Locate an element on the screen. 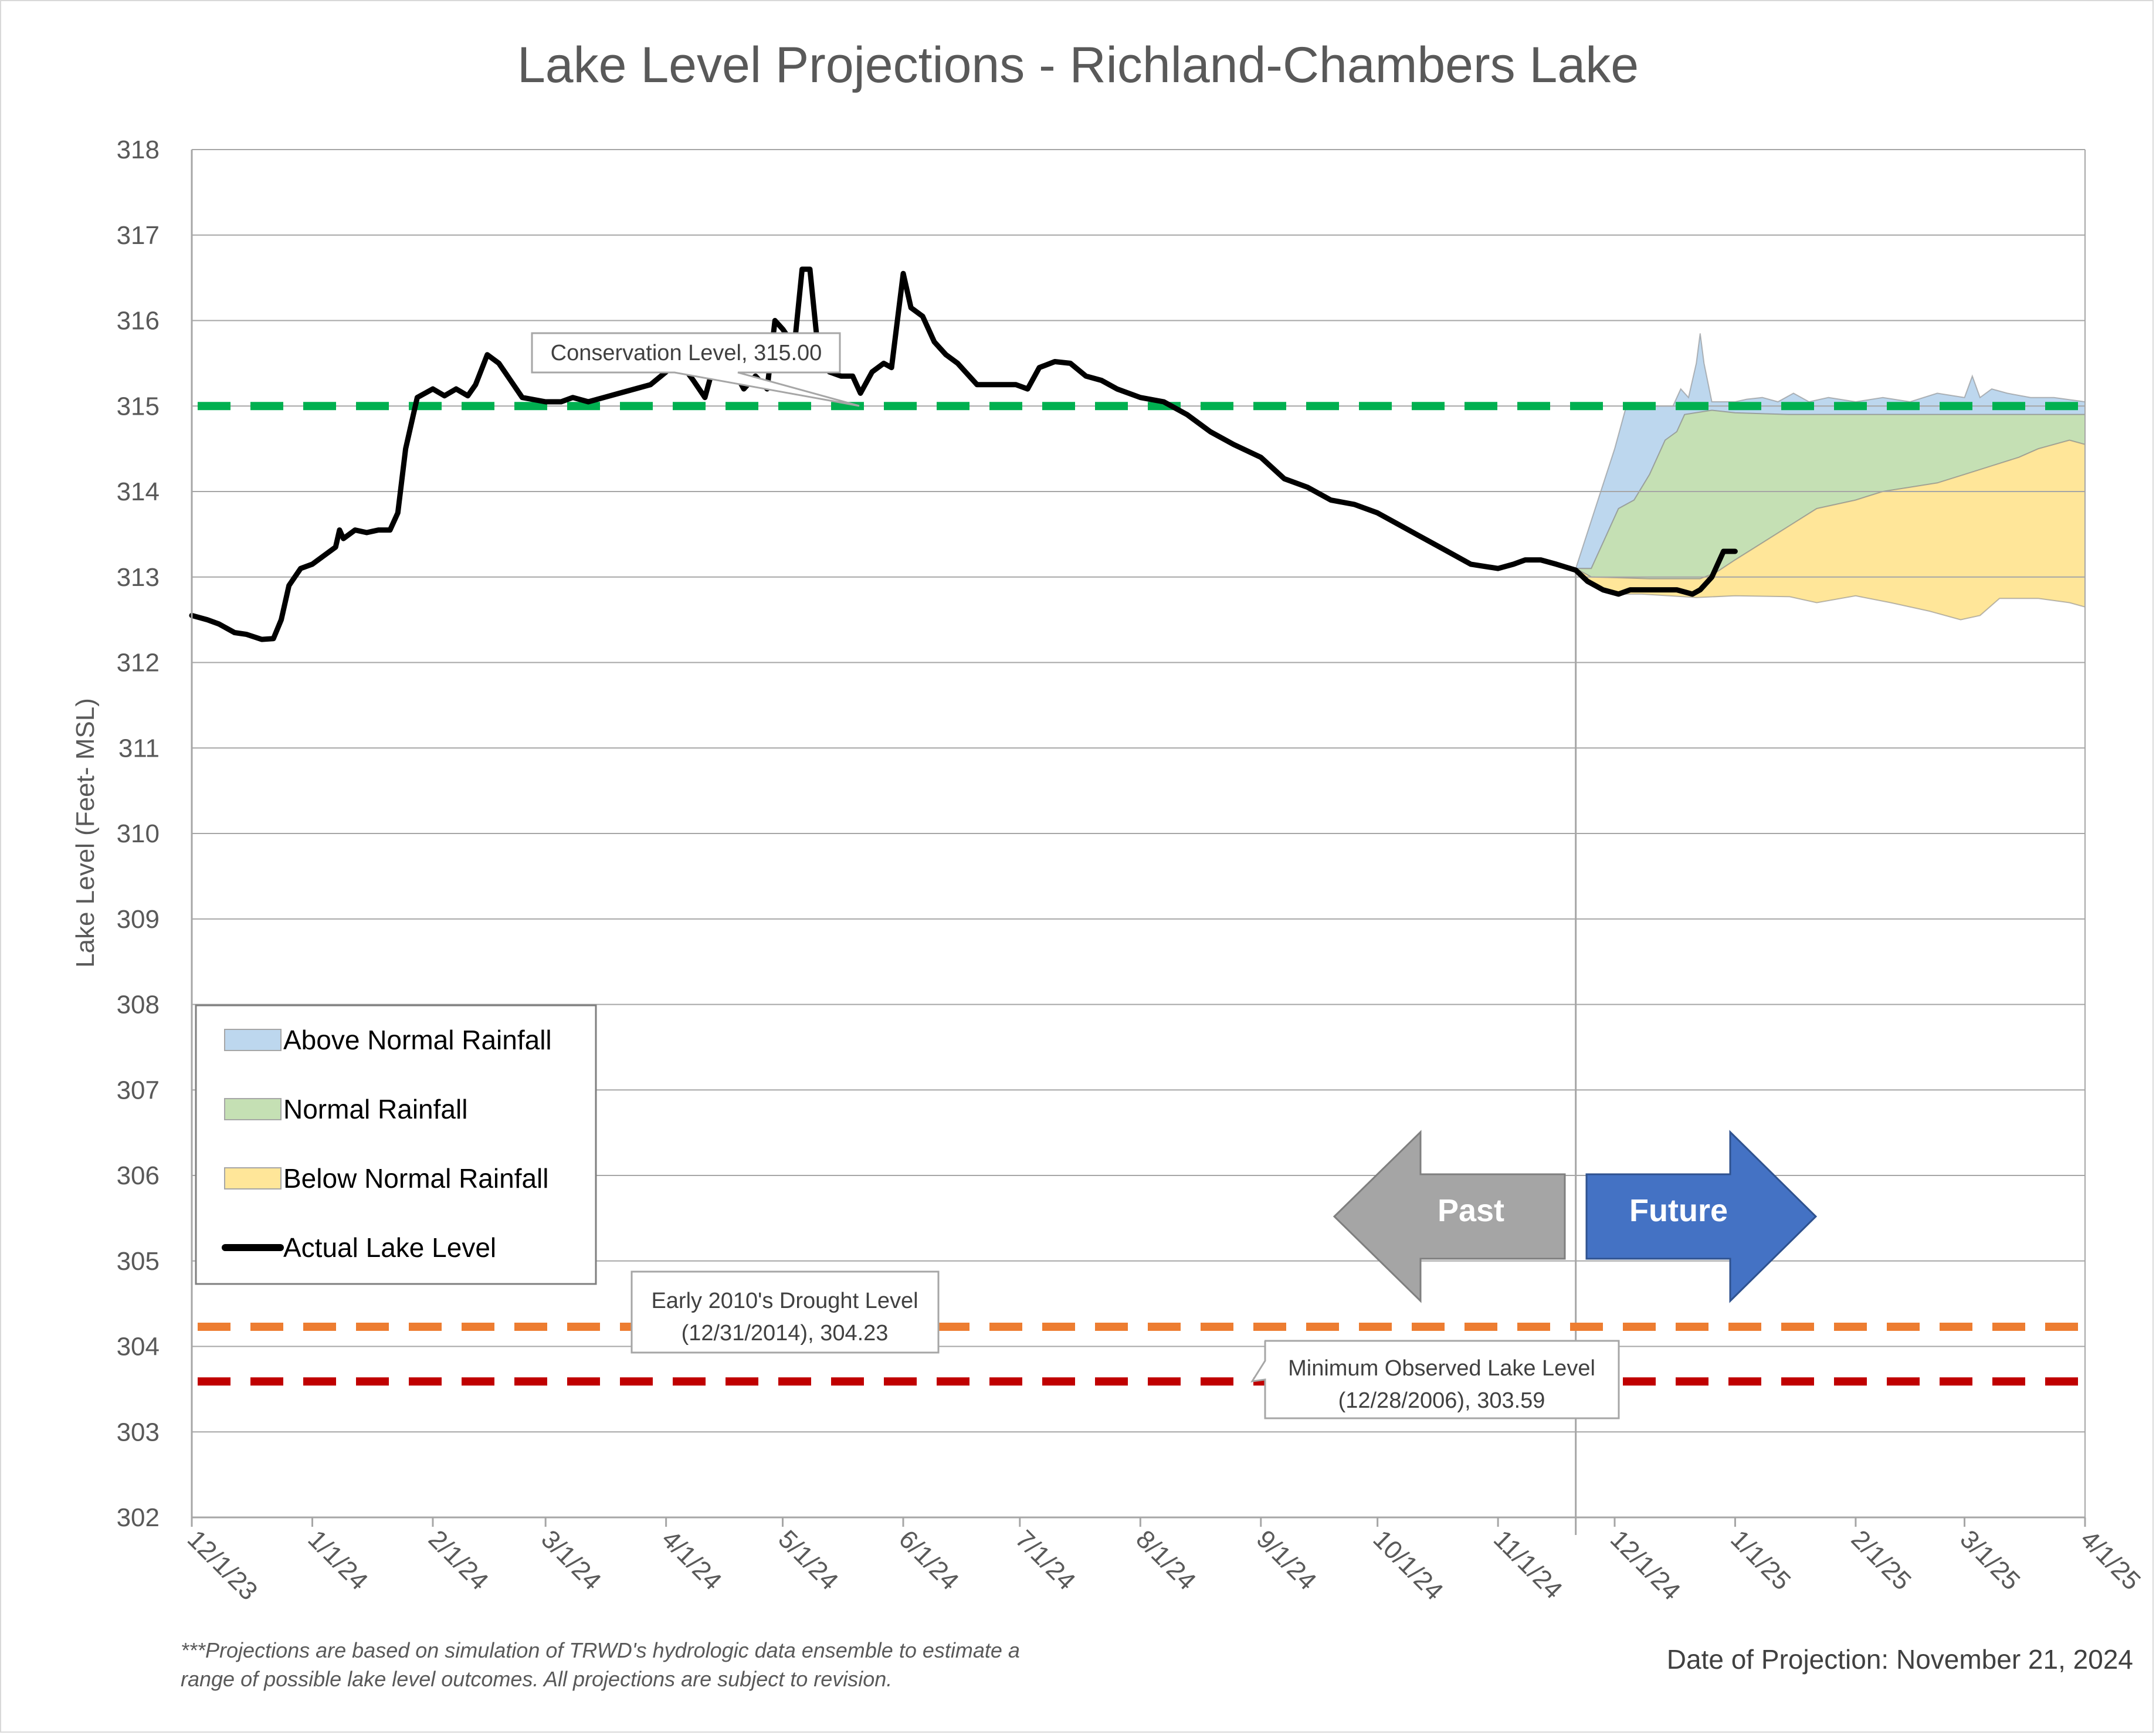 The width and height of the screenshot is (2156, 1735). y-tick-label: 316 is located at coordinates (138, 321).